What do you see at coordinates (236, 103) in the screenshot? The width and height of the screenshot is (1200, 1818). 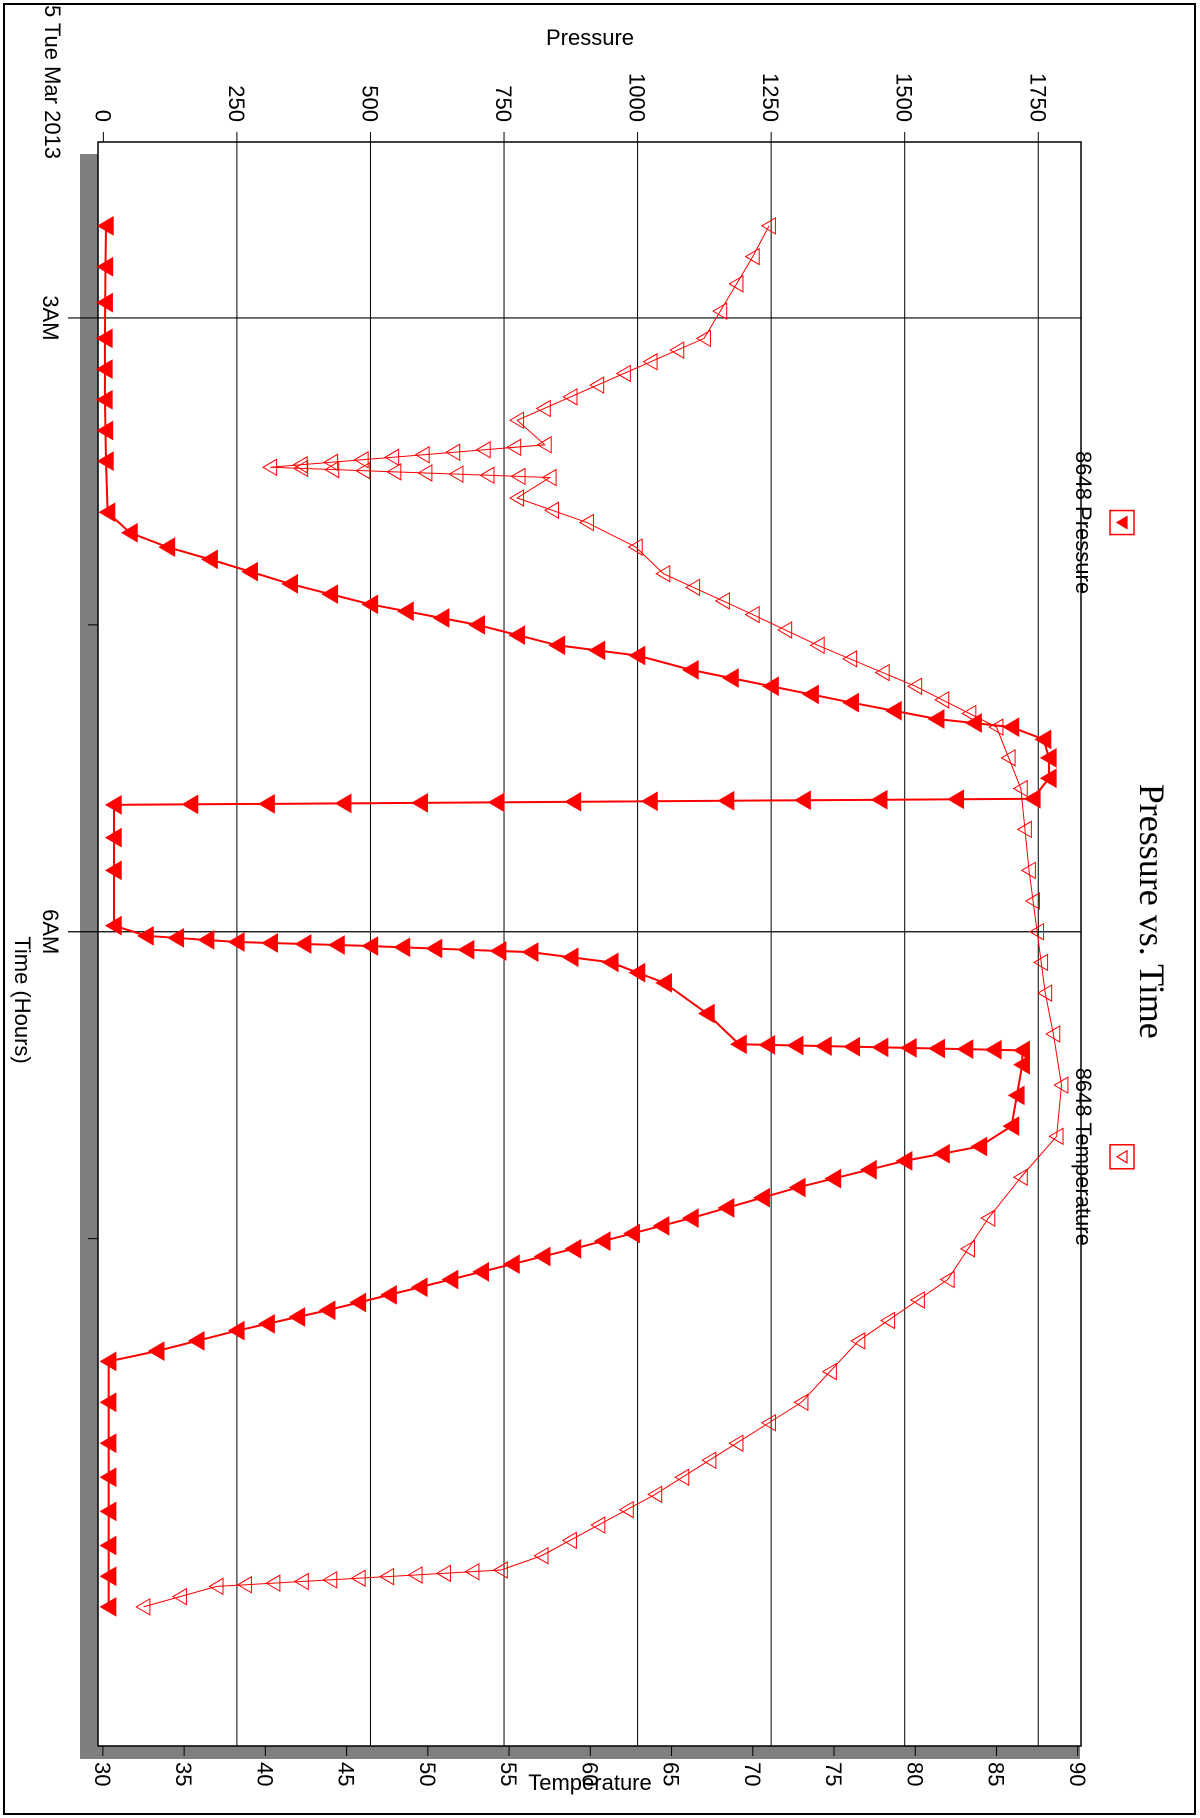 I see `pressure-tick-label: 250` at bounding box center [236, 103].